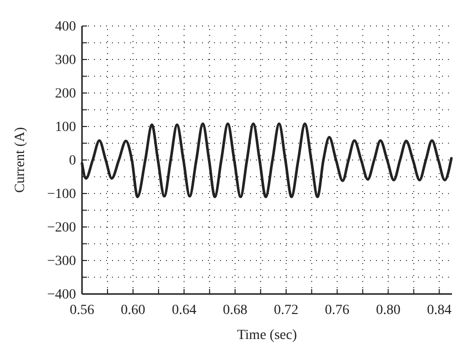  I want to click on y-tick-label: −100, so click(61, 194).